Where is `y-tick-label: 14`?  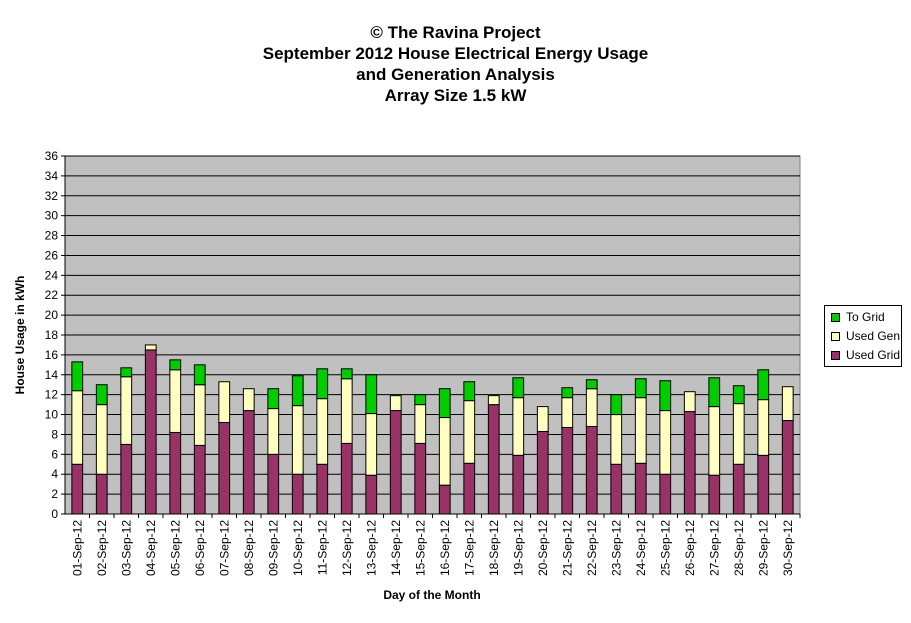 y-tick-label: 14 is located at coordinates (52, 375).